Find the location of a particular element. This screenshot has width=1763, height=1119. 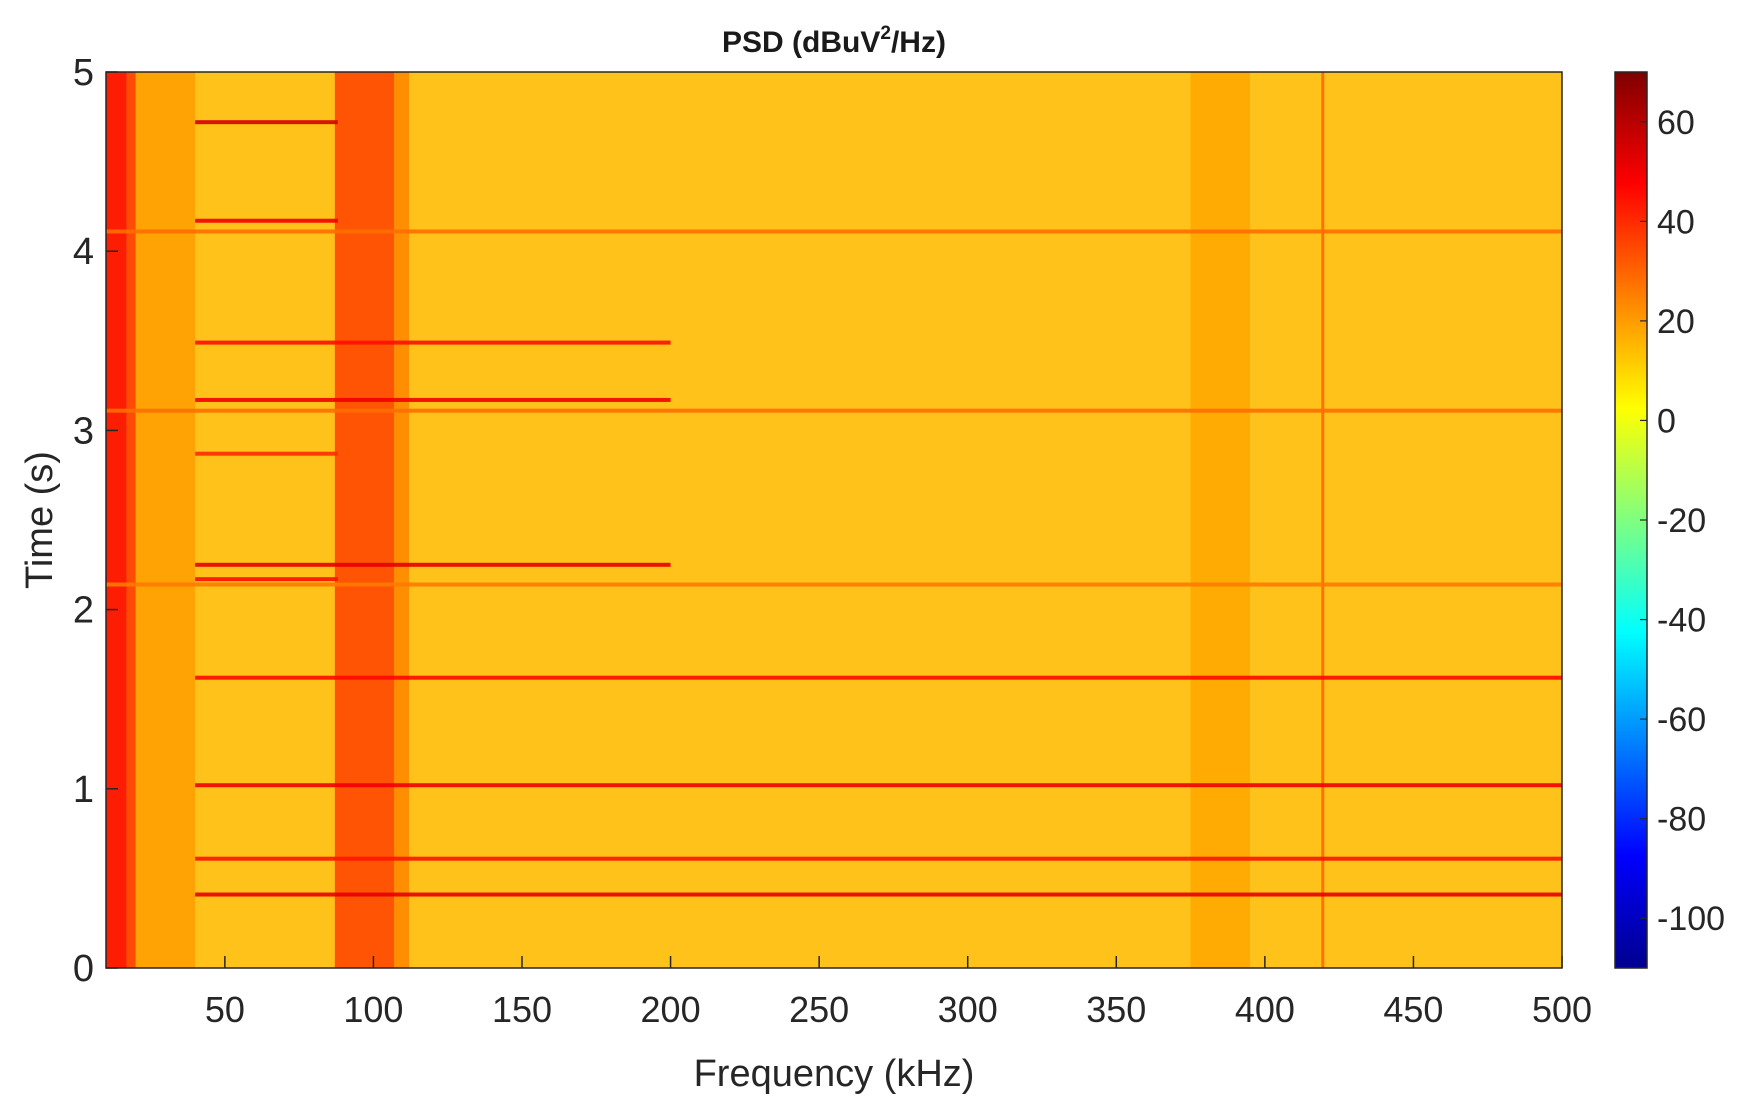

colorbar-tick-label: 40 is located at coordinates (1676, 222).